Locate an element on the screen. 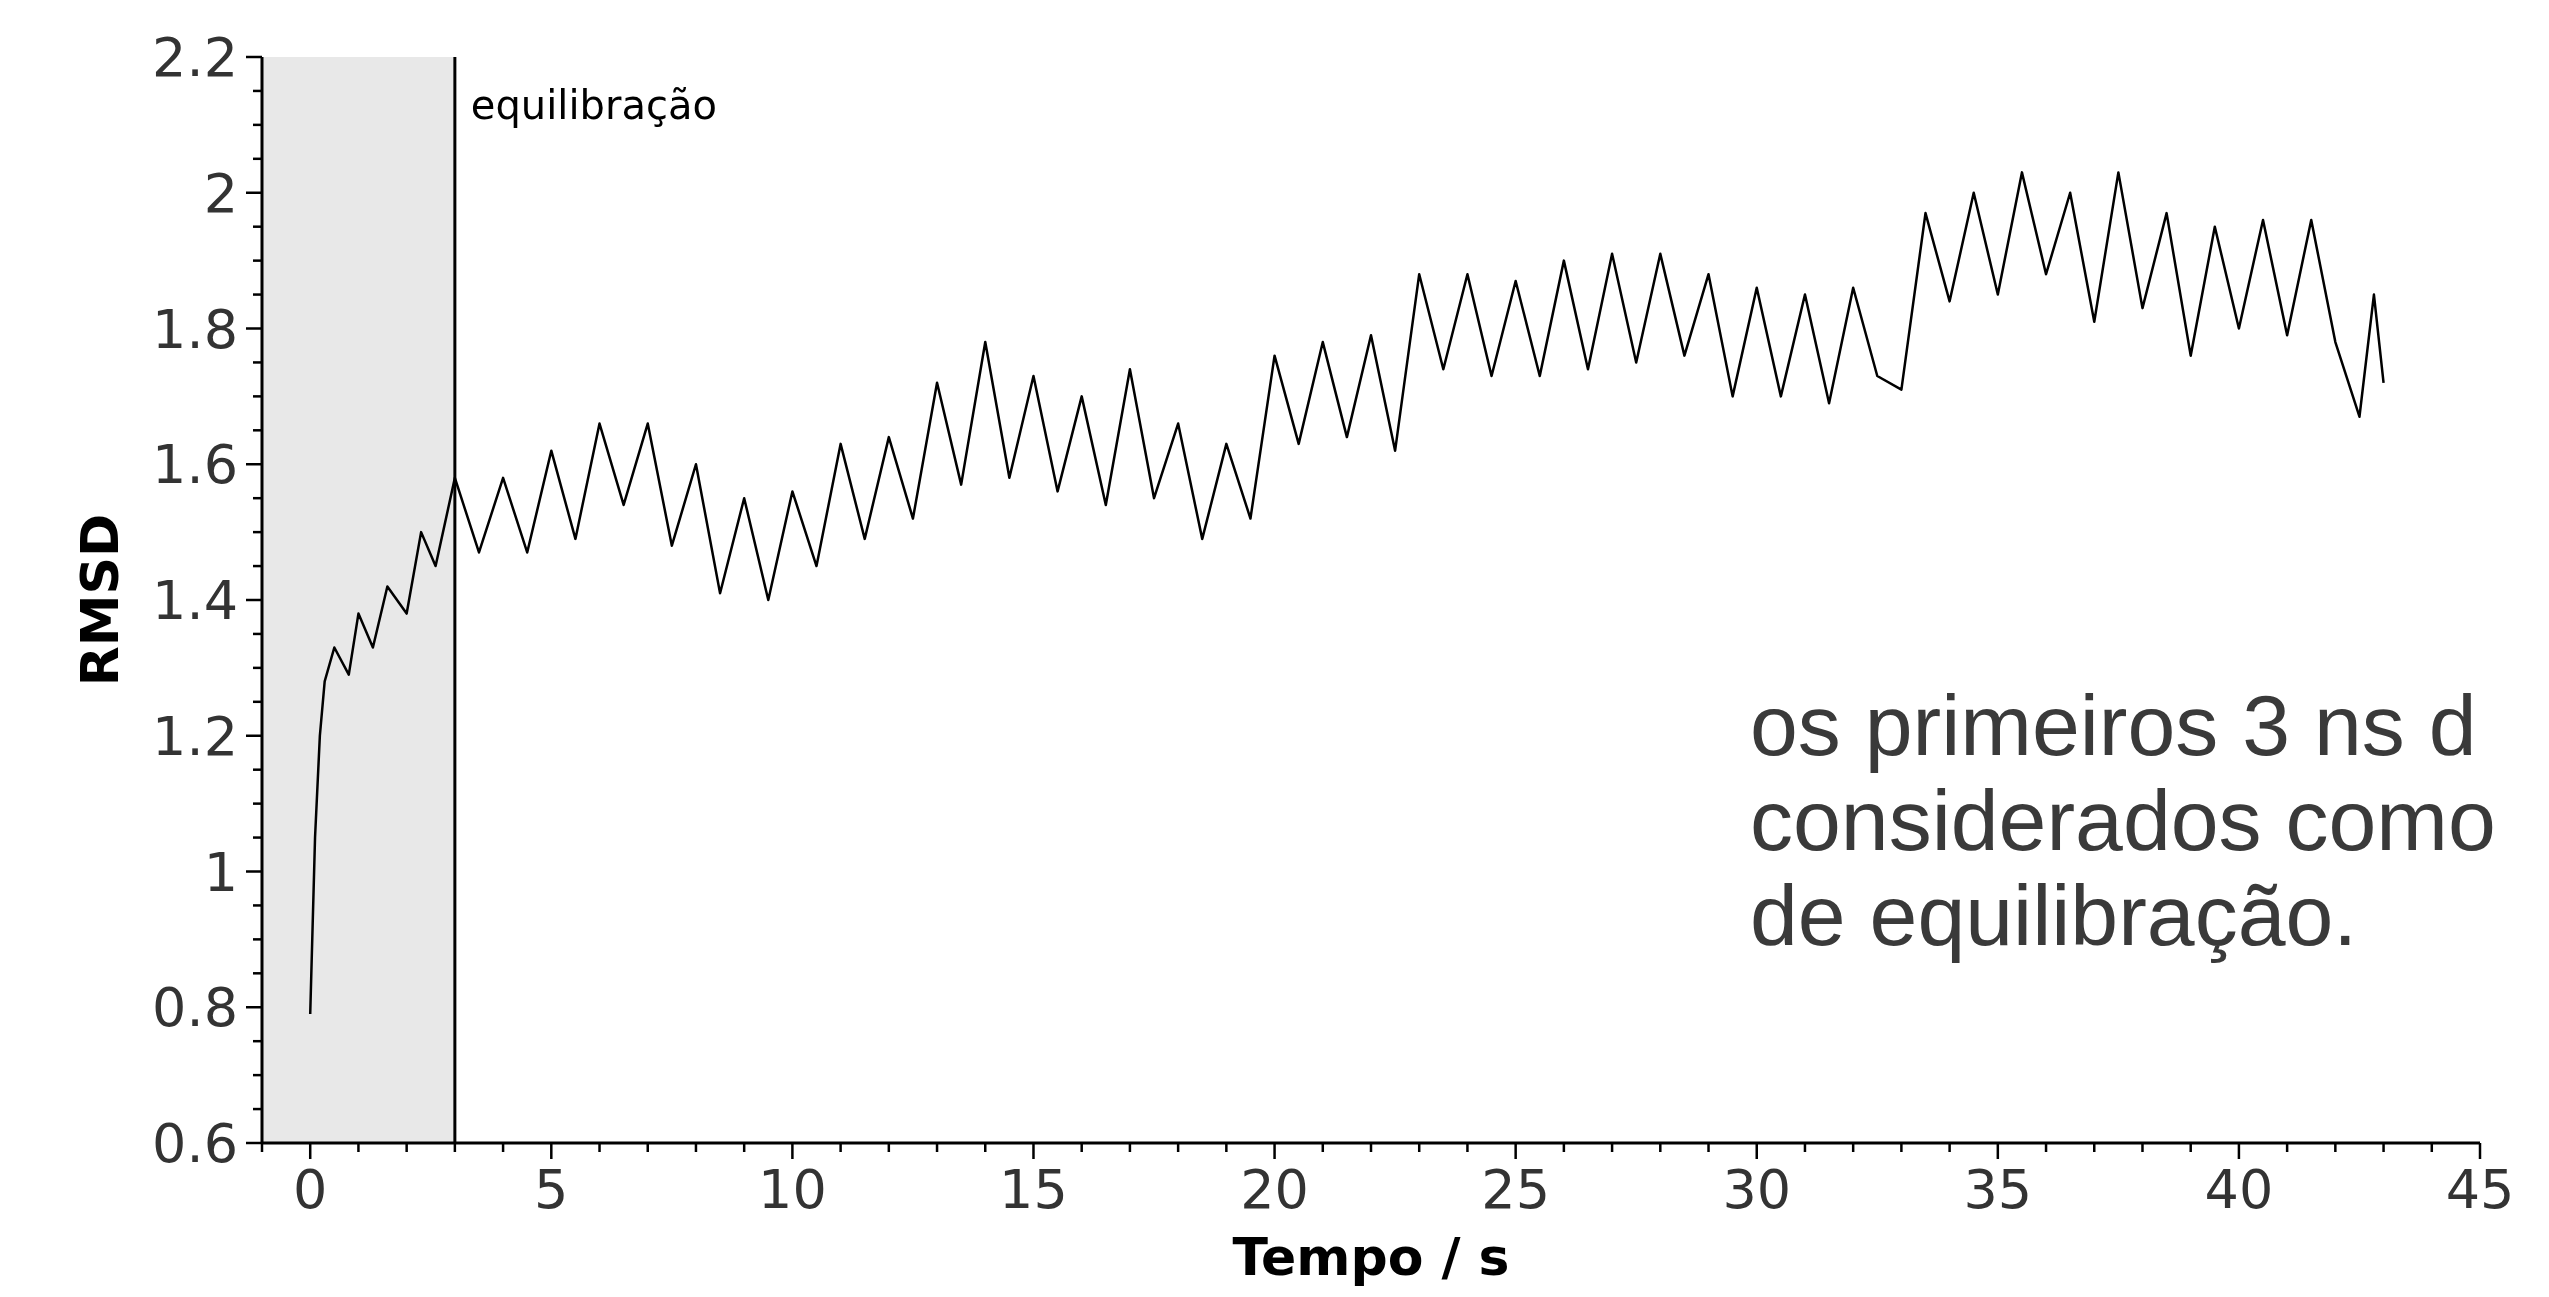 This screenshot has width=2549, height=1297. annotation: considerados como is located at coordinates (2123, 820).